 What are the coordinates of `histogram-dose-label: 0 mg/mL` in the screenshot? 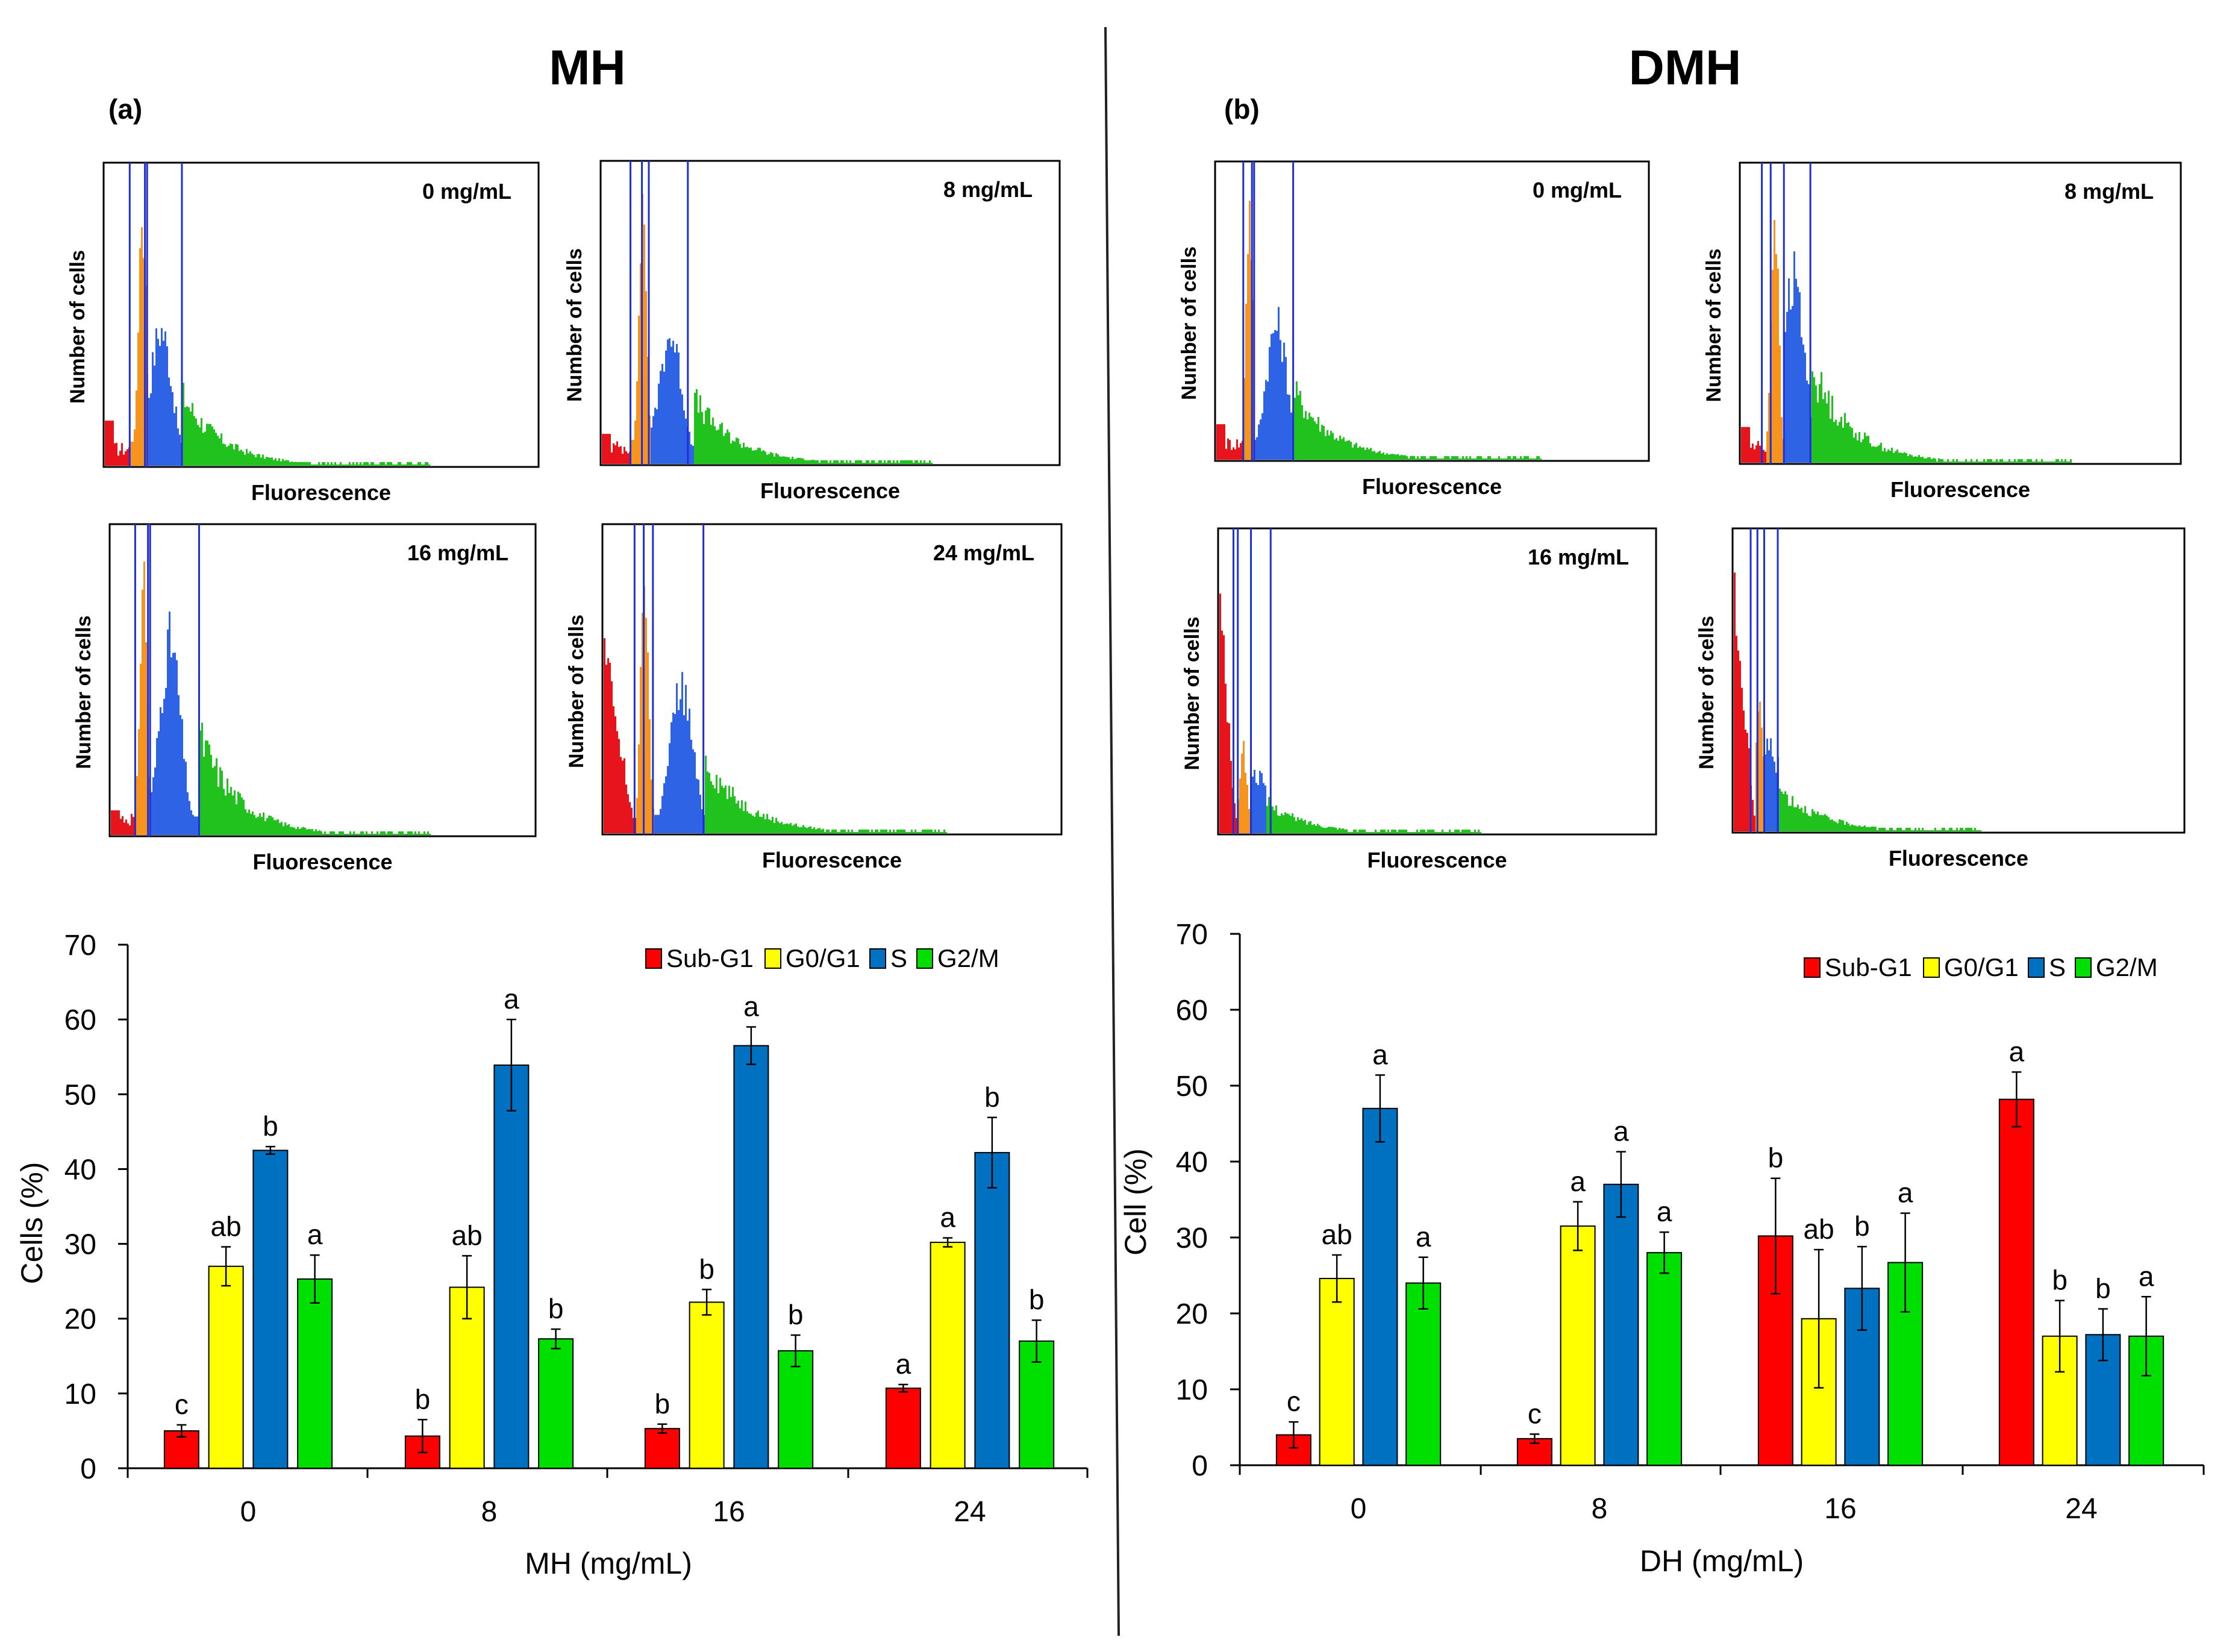 It's located at (1577, 190).